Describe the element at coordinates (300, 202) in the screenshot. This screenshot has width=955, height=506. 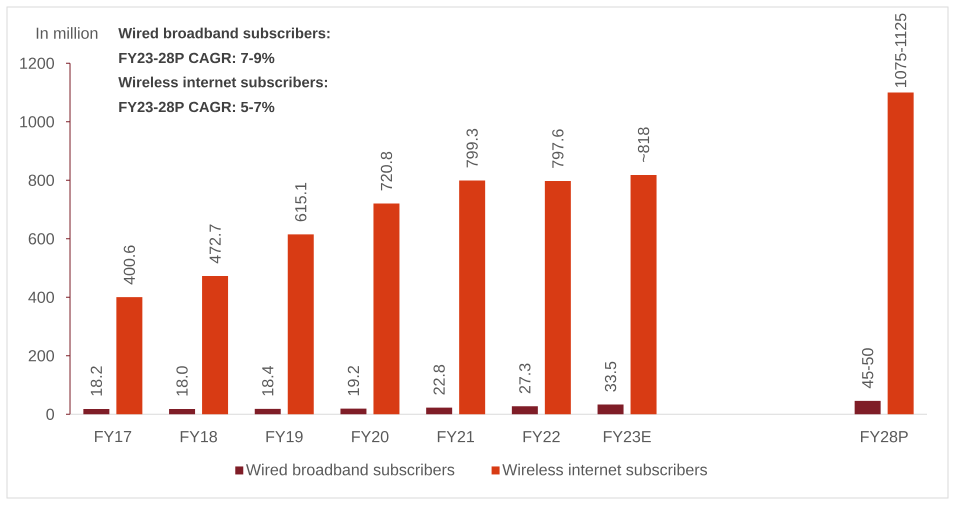
I see `data-label: 615.1` at that location.